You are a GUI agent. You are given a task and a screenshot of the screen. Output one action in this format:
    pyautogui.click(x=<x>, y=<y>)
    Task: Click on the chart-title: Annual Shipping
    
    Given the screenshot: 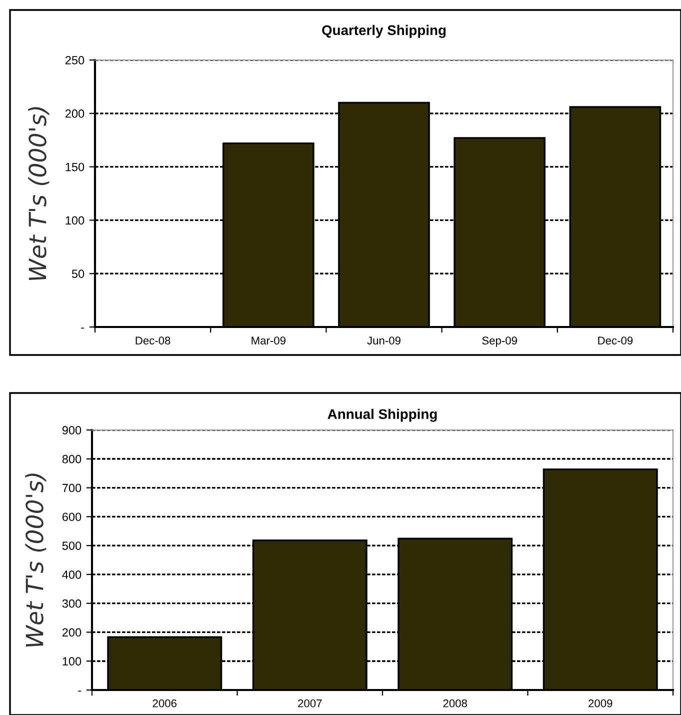 What is the action you would take?
    pyautogui.click(x=382, y=415)
    